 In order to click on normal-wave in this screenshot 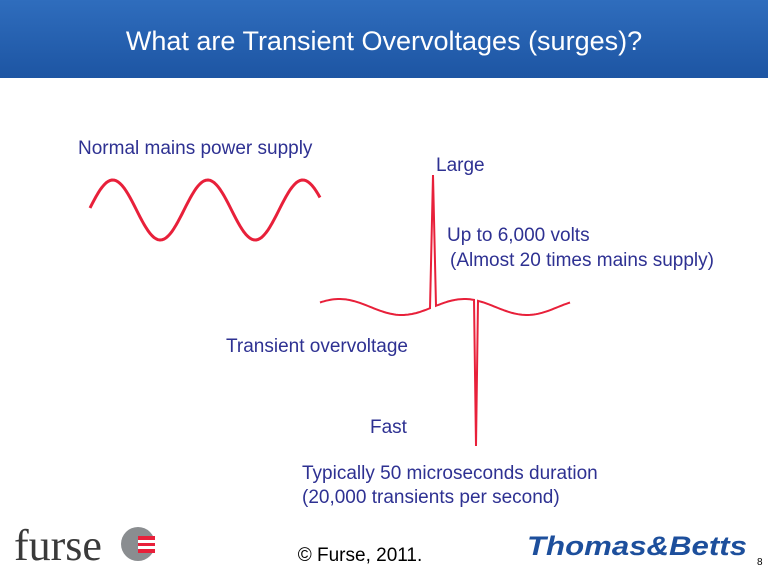, I will do `click(205, 210)`.